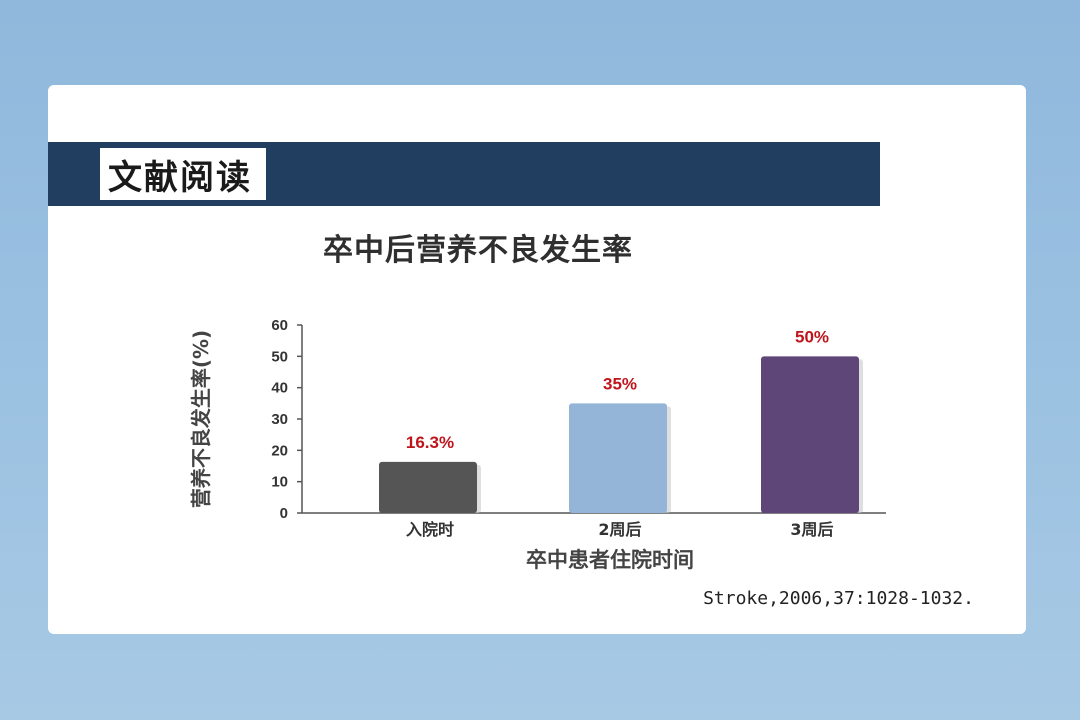 The height and width of the screenshot is (720, 1080). What do you see at coordinates (279, 450) in the screenshot?
I see `y-tick-label: 20` at bounding box center [279, 450].